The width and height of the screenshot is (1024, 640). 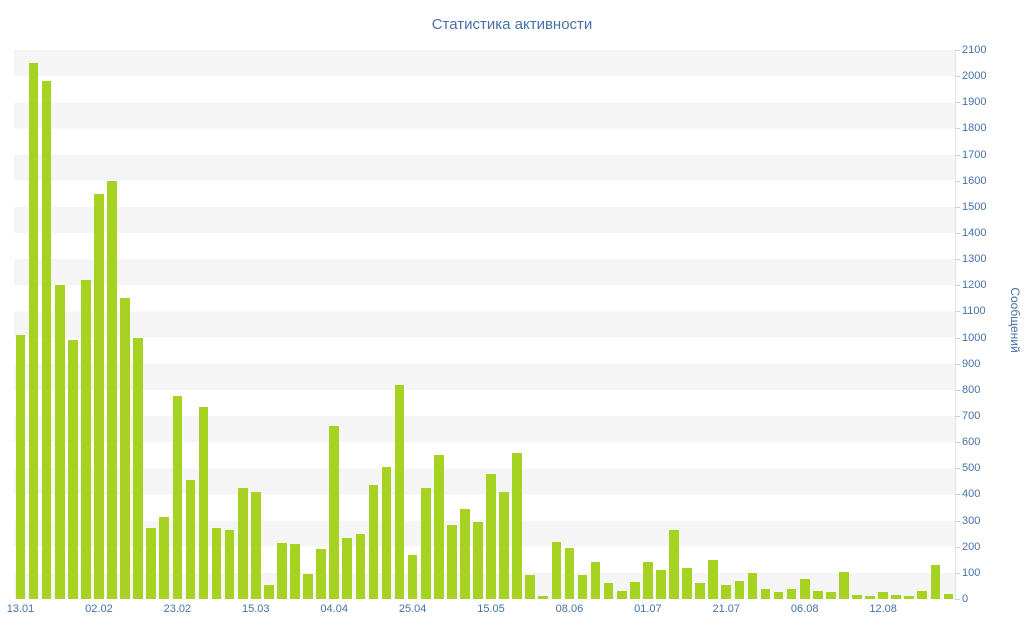 I want to click on y-tick-label: 0, so click(x=965, y=599).